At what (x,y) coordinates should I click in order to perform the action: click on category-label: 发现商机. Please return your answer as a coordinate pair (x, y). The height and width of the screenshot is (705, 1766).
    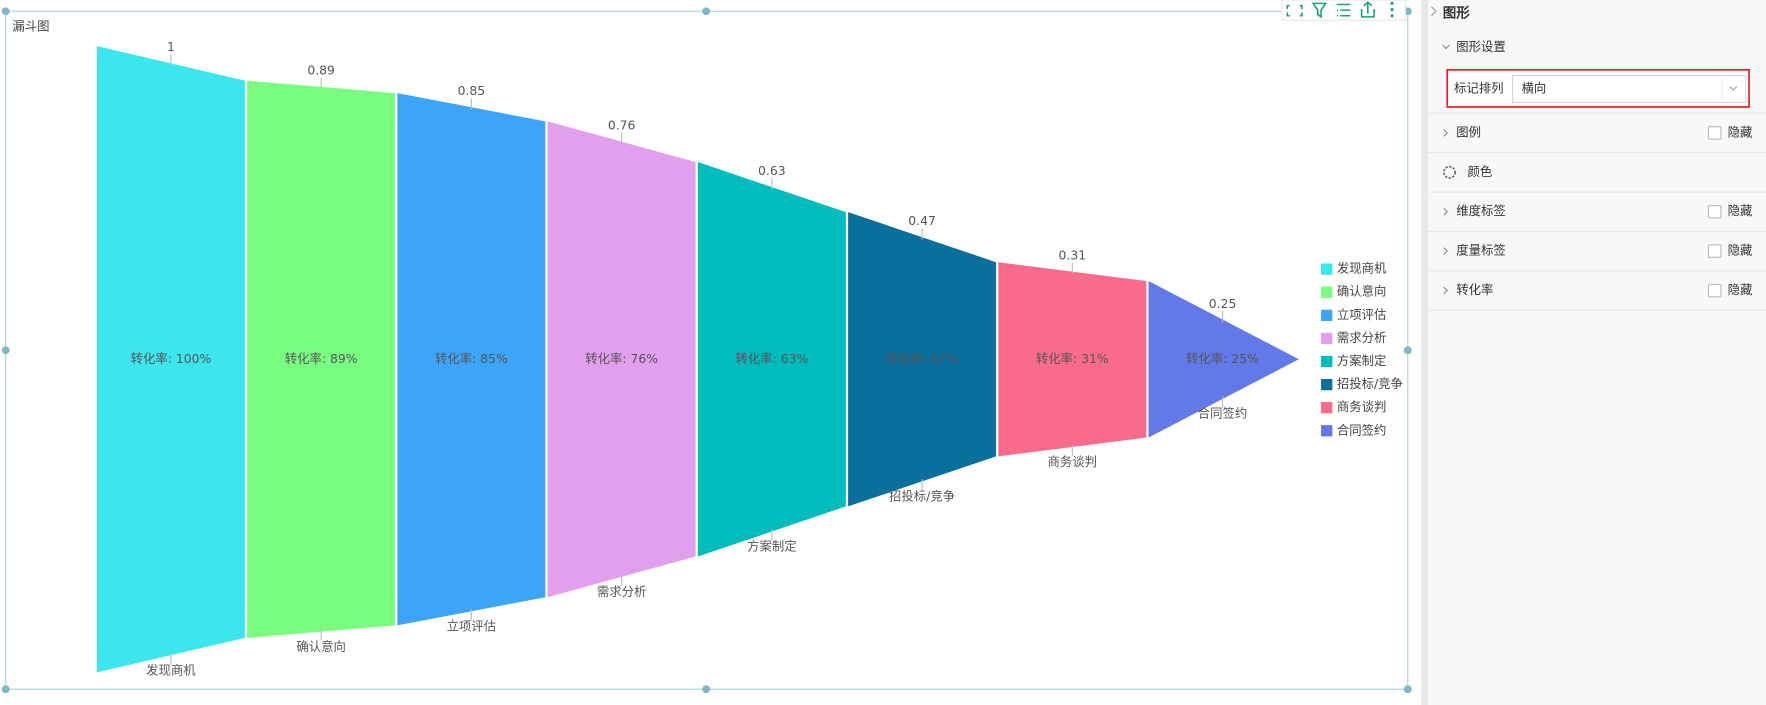
    Looking at the image, I should click on (171, 669).